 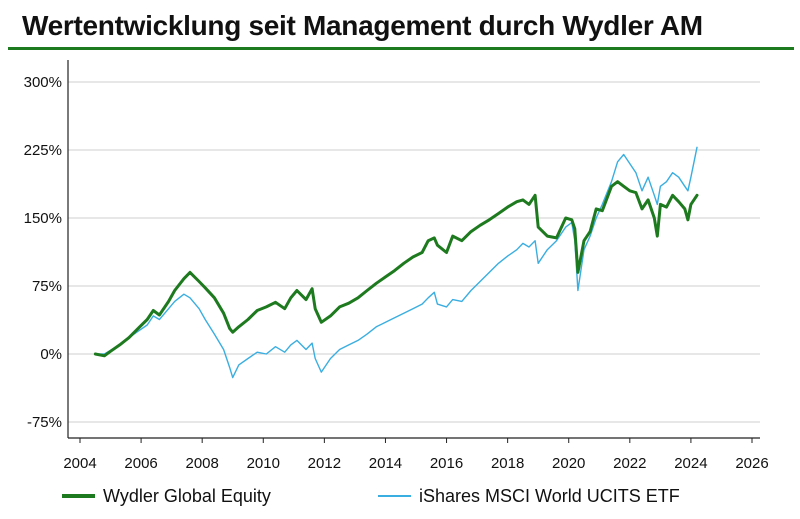 I want to click on x-tick-label: 2008, so click(x=201, y=463).